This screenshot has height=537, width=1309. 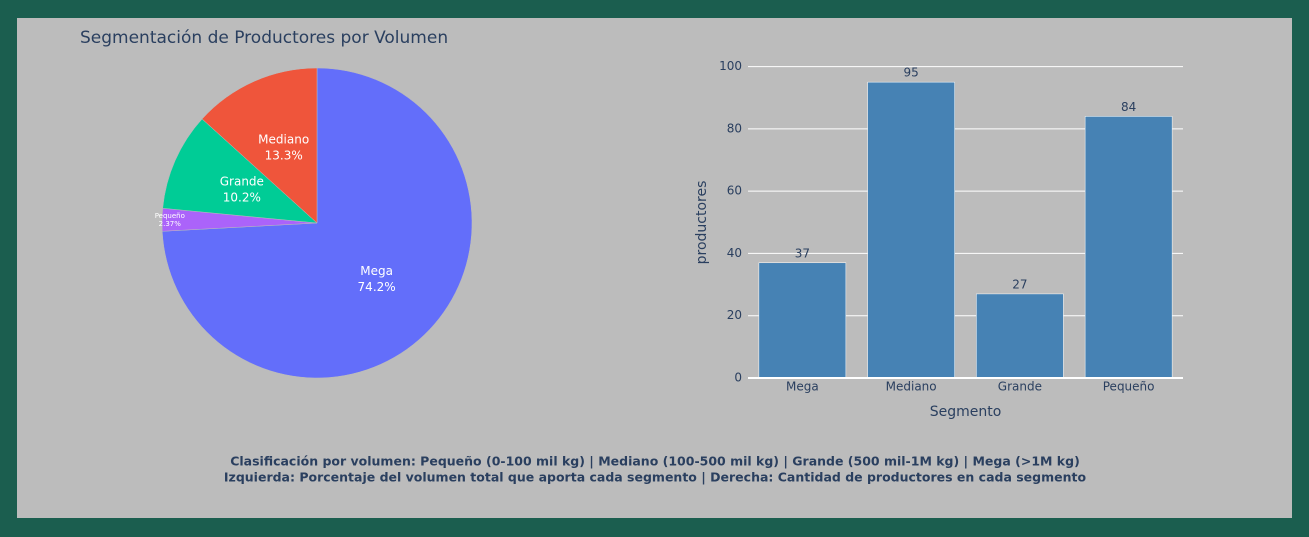 I want to click on y-tick-label: 100, so click(x=730, y=66).